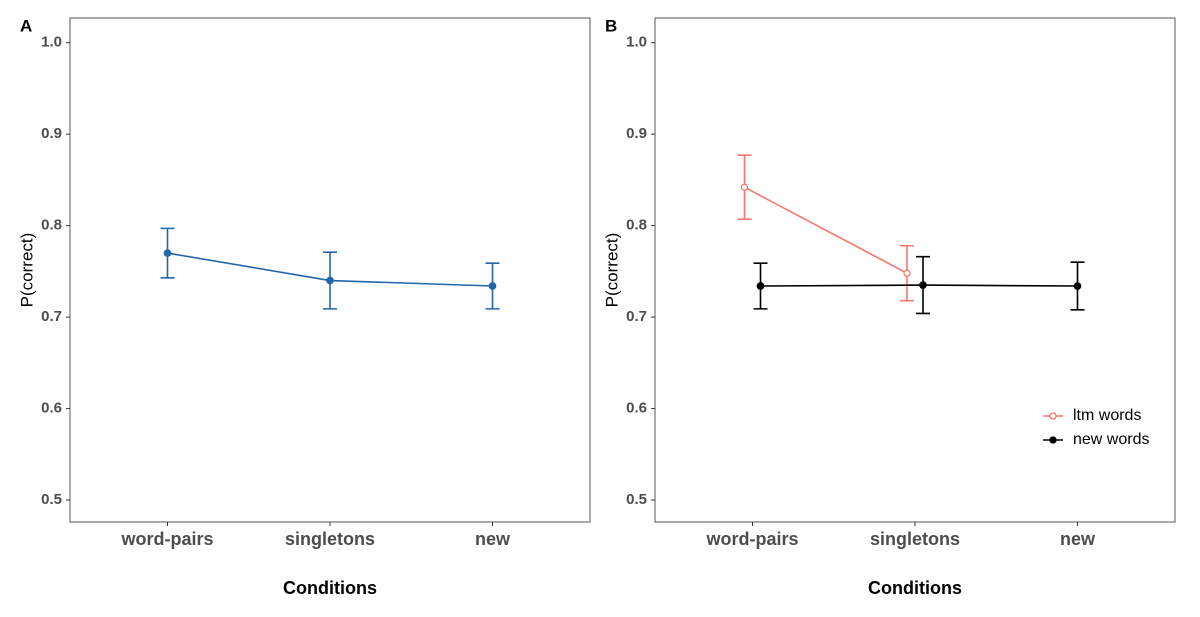 The width and height of the screenshot is (1200, 617). I want to click on legend-label: new words, so click(1111, 439).